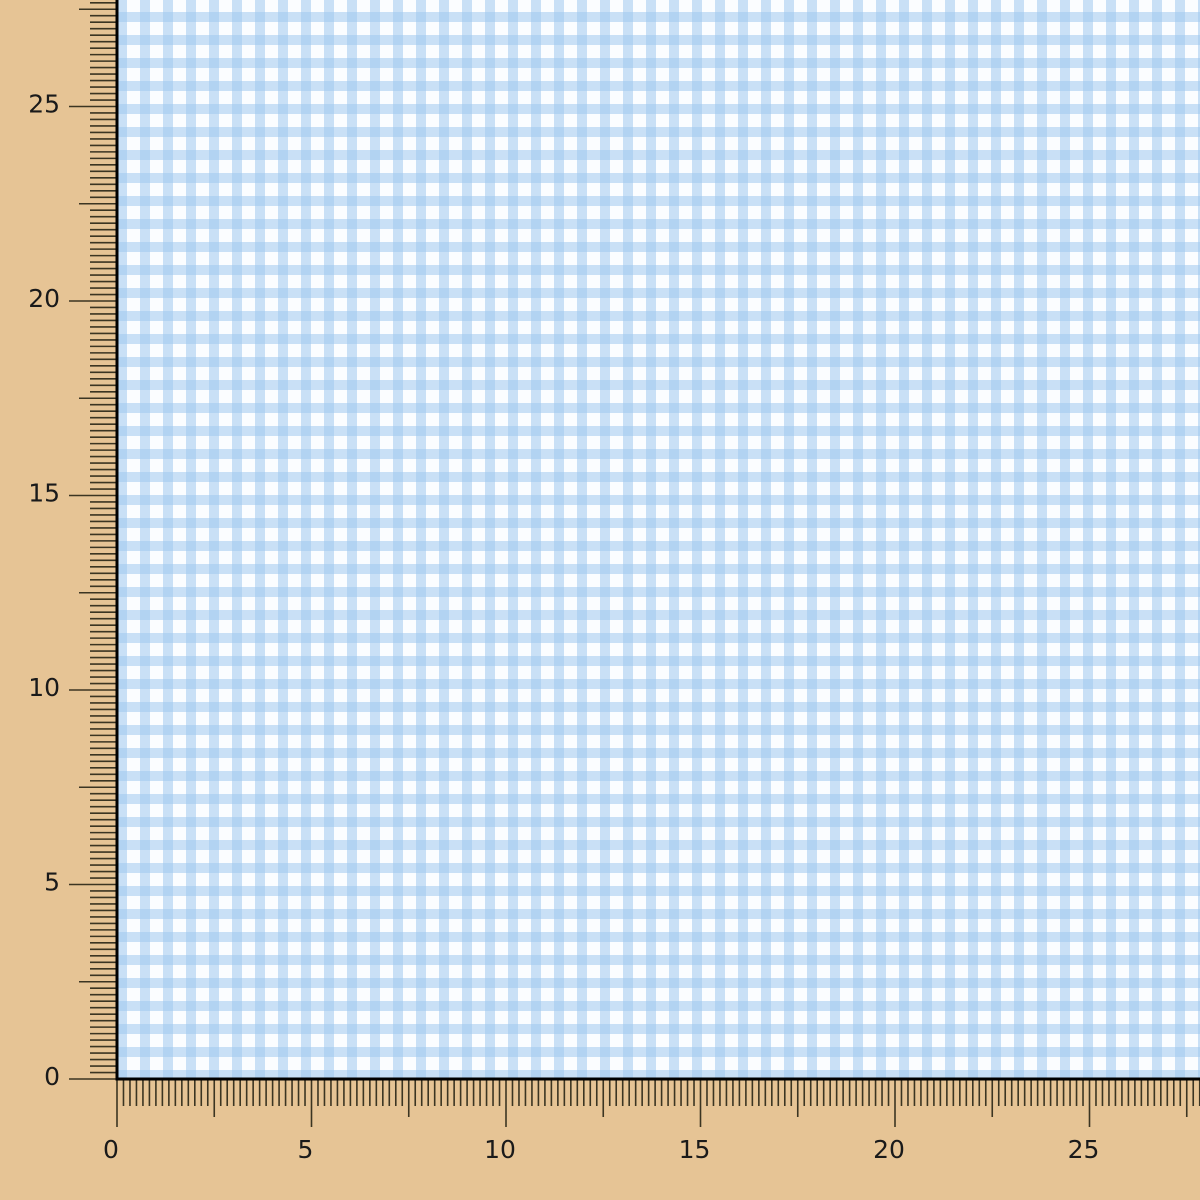  What do you see at coordinates (889, 1149) in the screenshot?
I see `x-tick-label: 20` at bounding box center [889, 1149].